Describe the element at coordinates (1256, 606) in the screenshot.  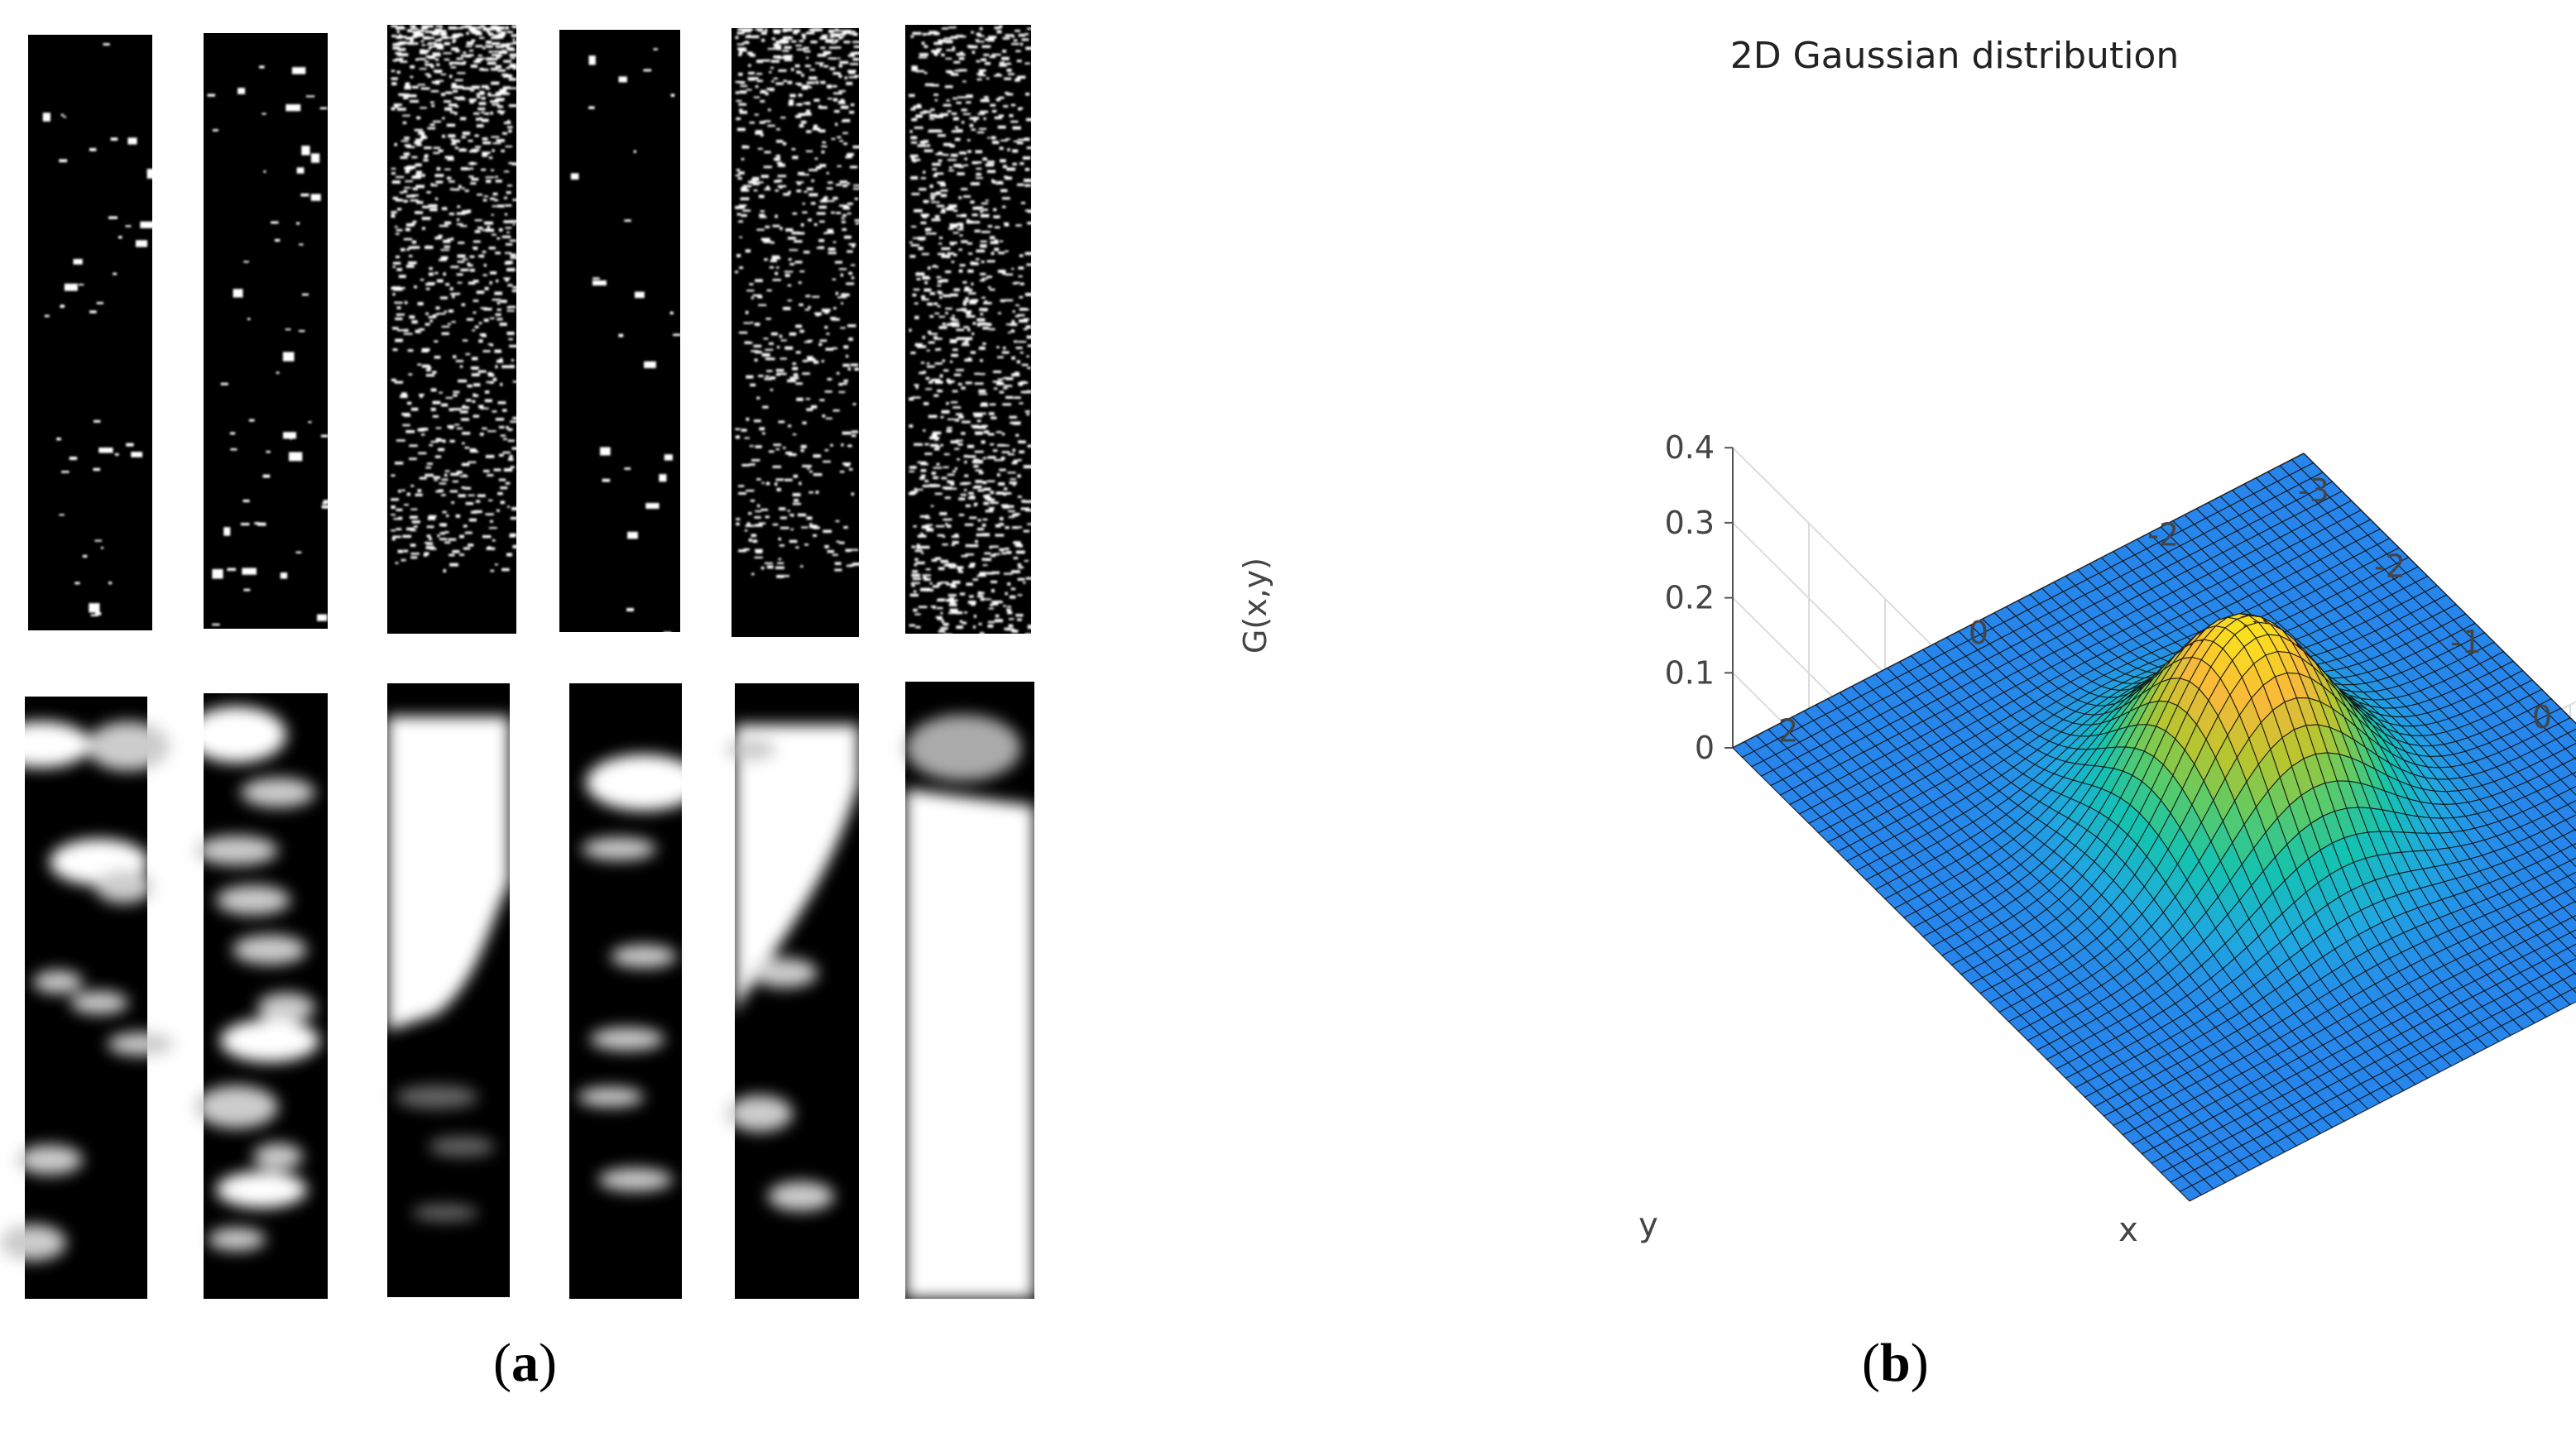
I see `z-axis-label: G(x,y)` at that location.